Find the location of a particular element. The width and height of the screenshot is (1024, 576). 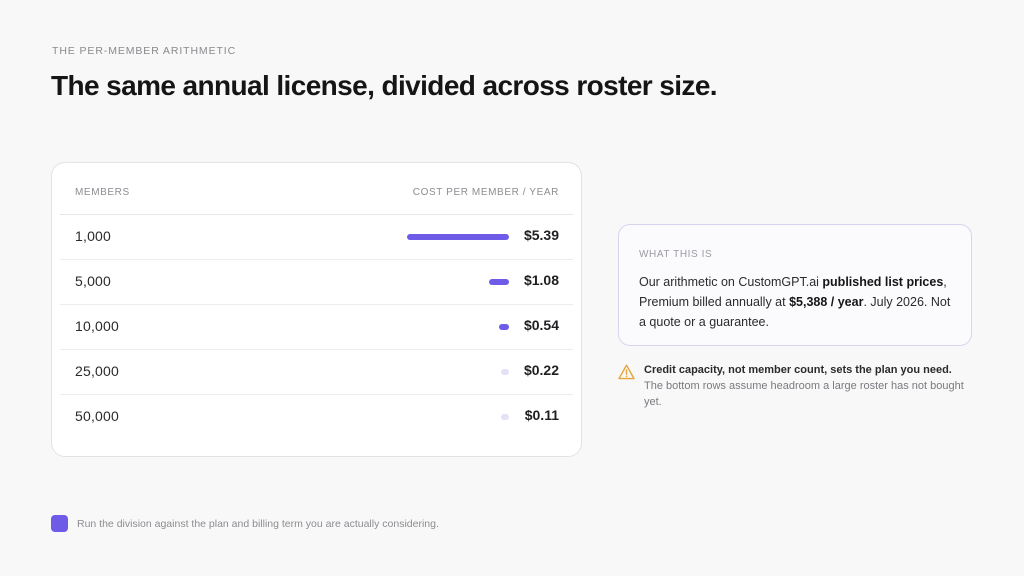

row-members: 1,000 is located at coordinates (93, 236).